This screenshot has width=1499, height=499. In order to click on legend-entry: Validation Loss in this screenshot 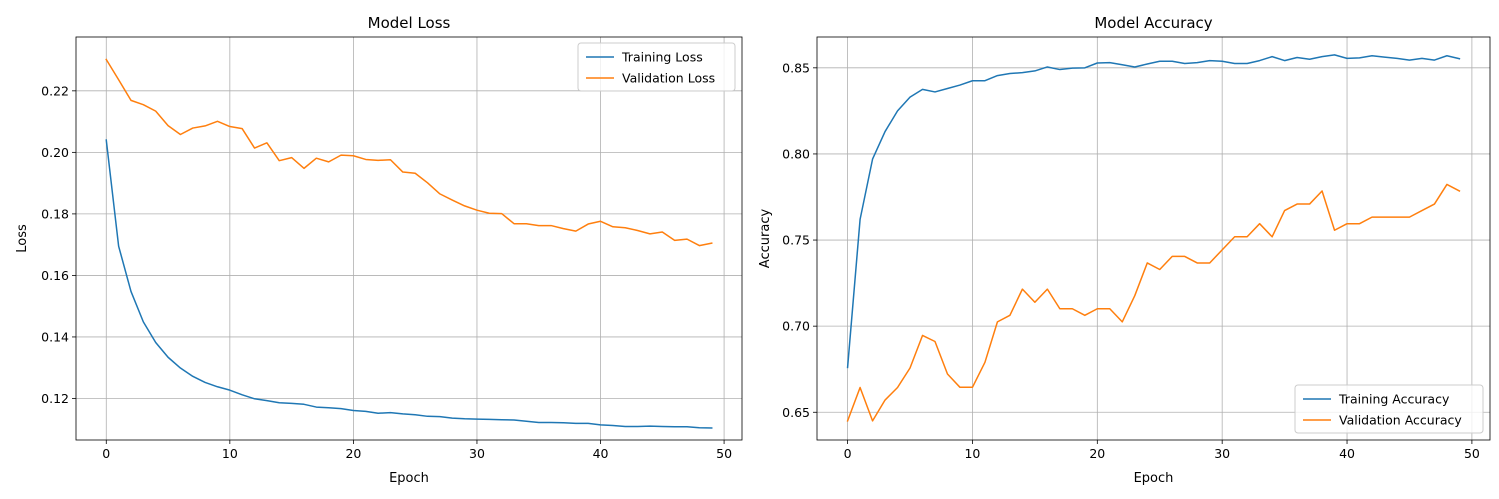, I will do `click(668, 78)`.